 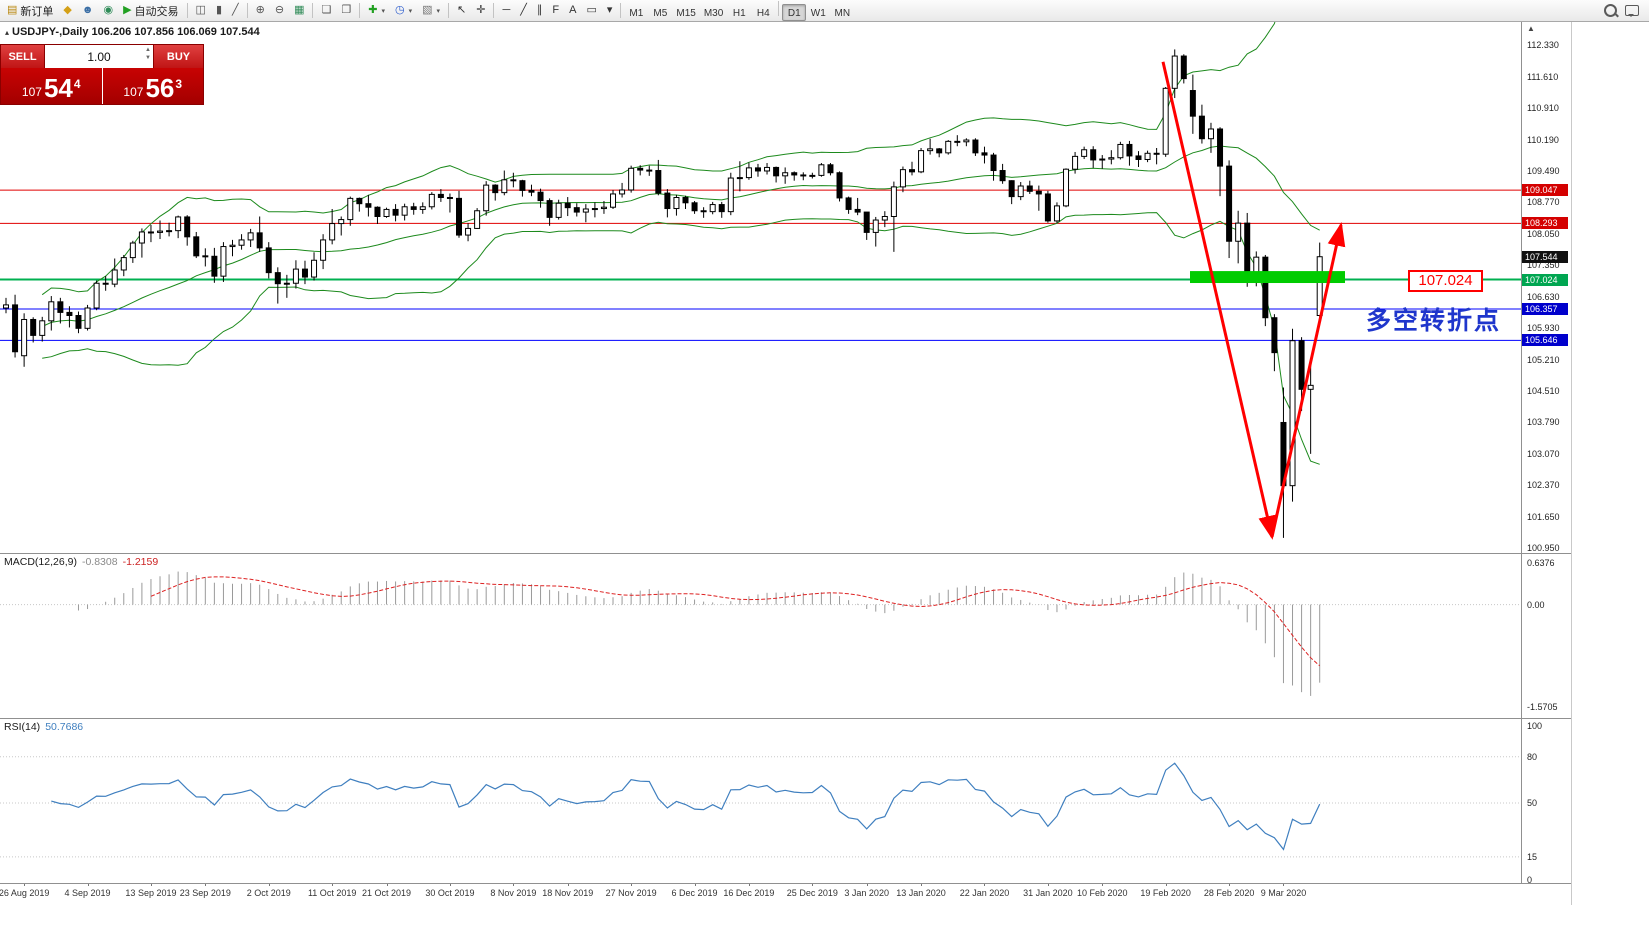 I want to click on search-icon, so click(x=1610, y=10).